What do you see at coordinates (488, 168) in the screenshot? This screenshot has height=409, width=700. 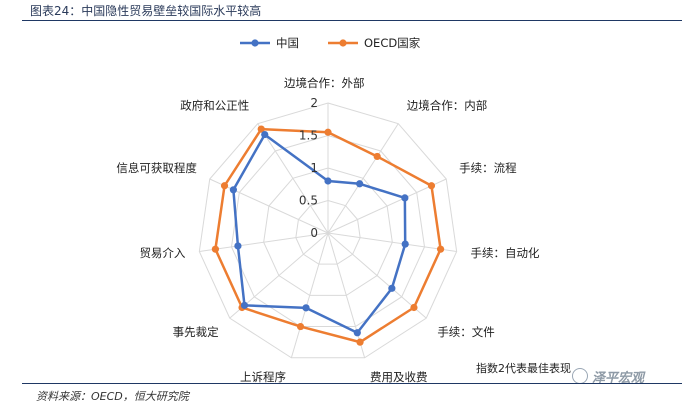 I see `axis-label: 手续：流程` at bounding box center [488, 168].